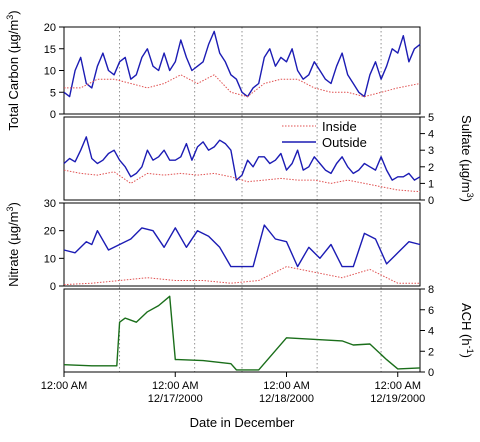  Describe the element at coordinates (397, 399) in the screenshot. I see `xtick-label-date-3: 12/19/2000` at that location.